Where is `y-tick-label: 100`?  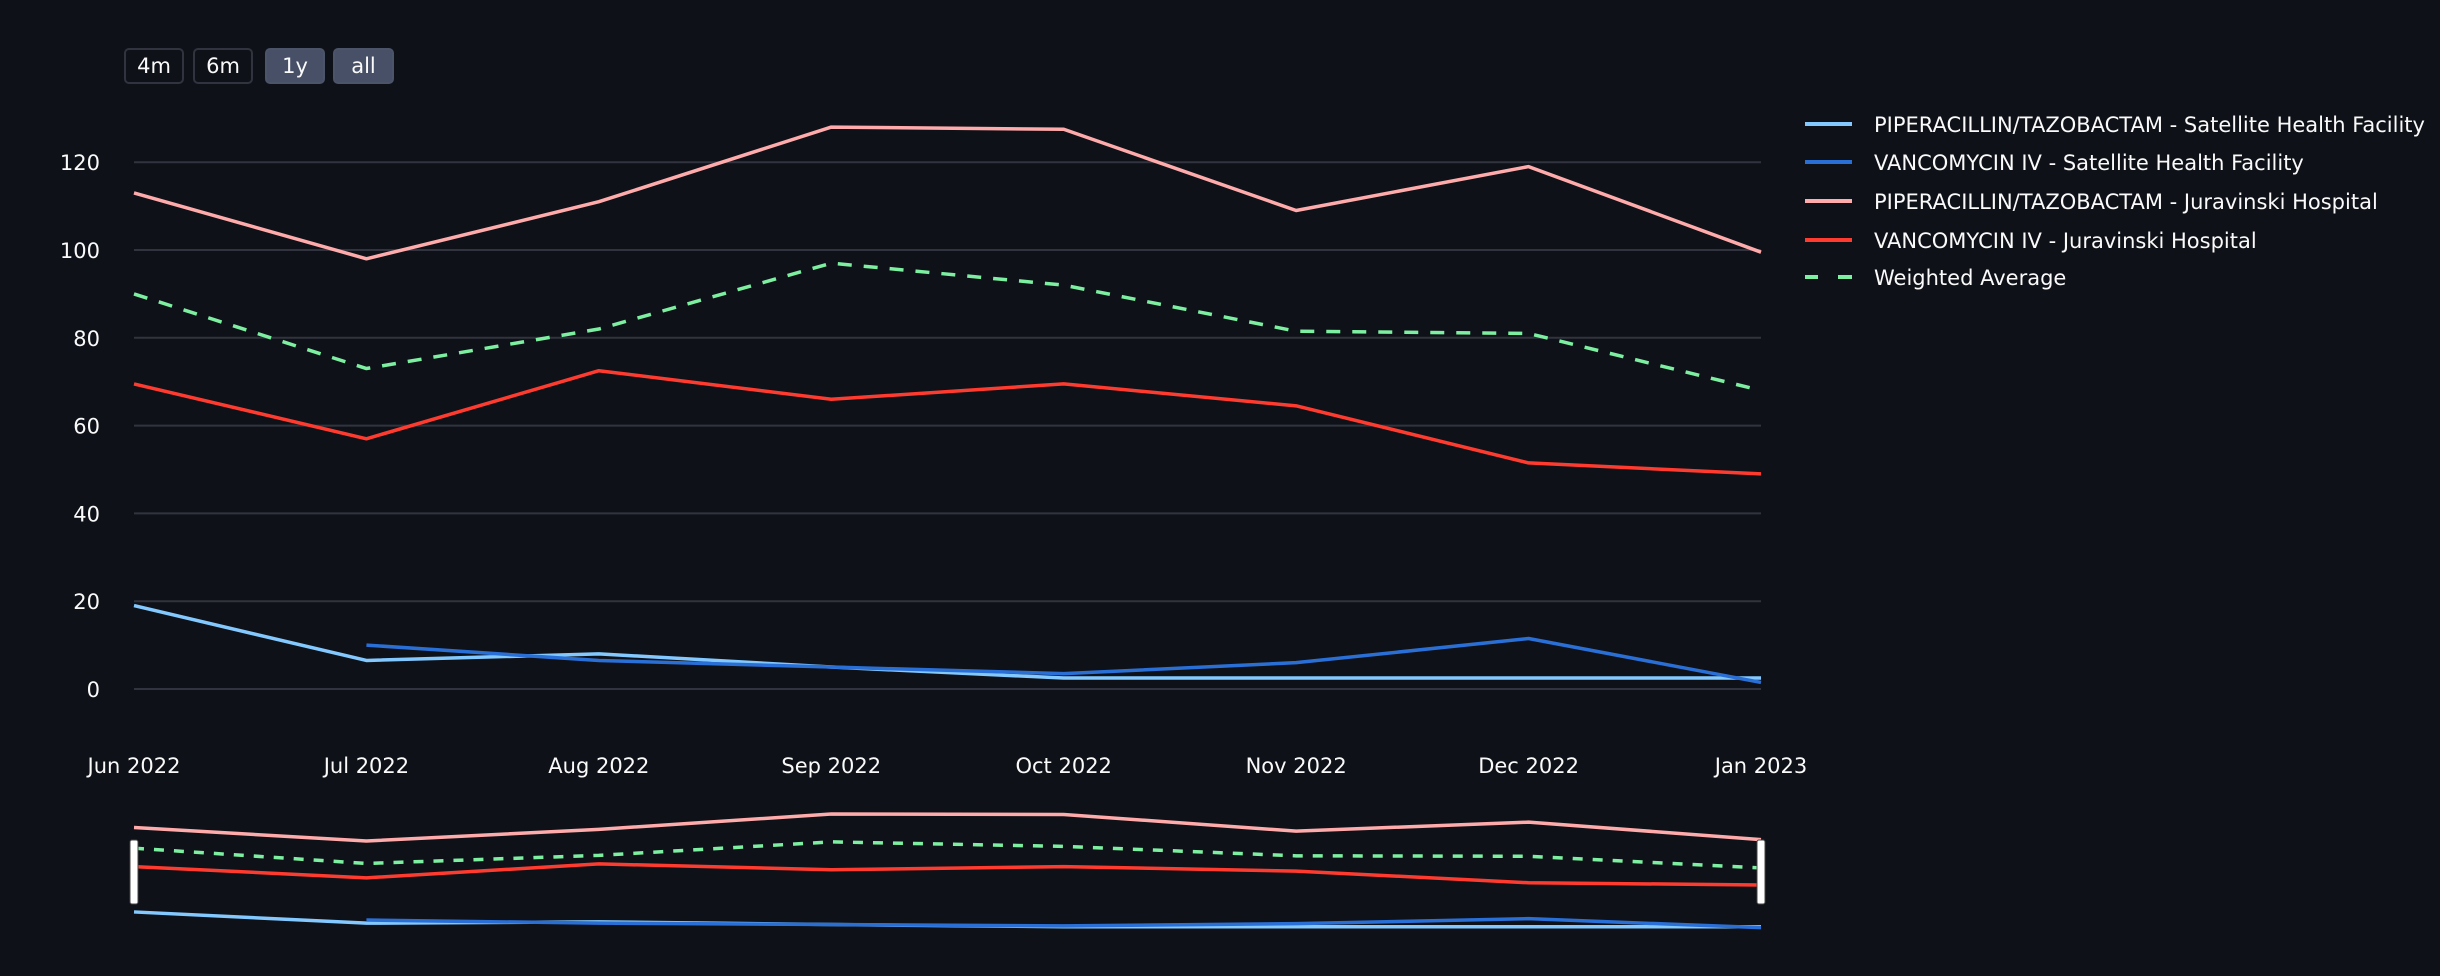
y-tick-label: 100 is located at coordinates (80, 251).